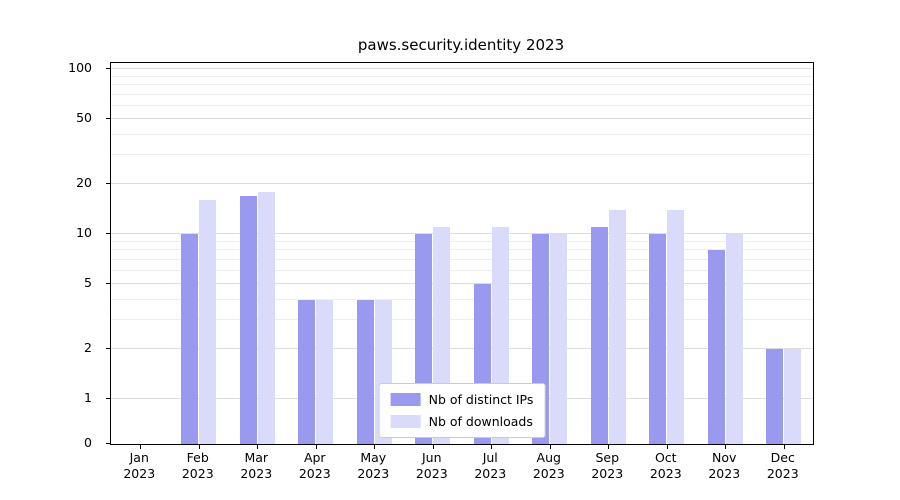  Describe the element at coordinates (88, 397) in the screenshot. I see `y-tick-label: 1` at that location.